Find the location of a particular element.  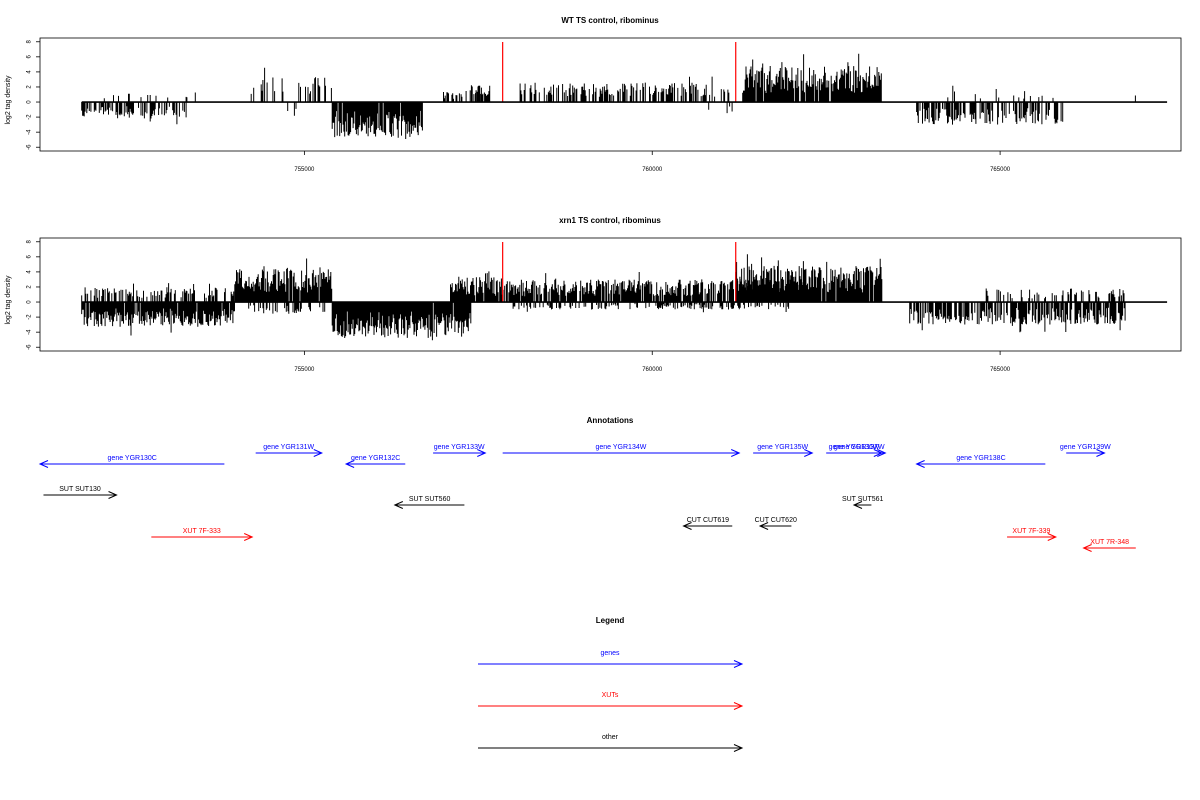

feature-other: SUT SUT130 is located at coordinates (80, 492).